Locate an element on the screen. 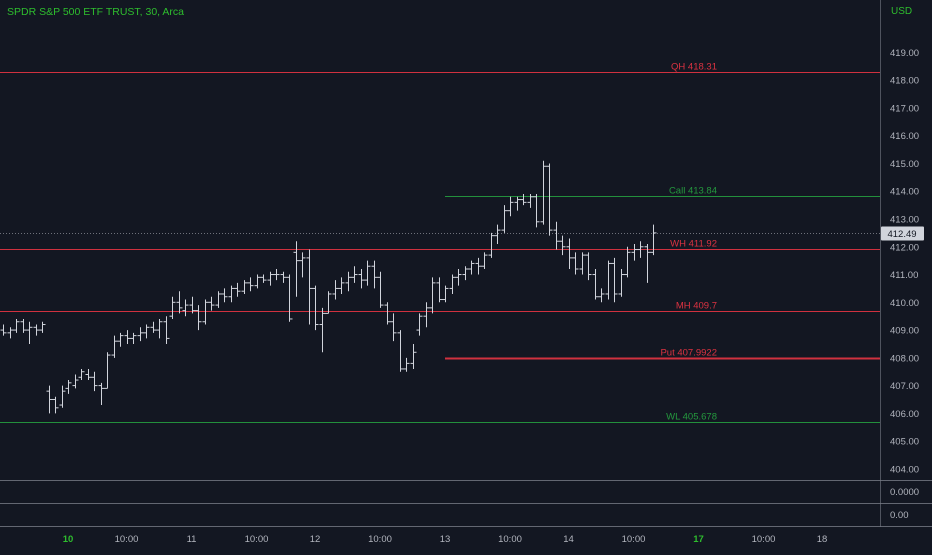 This screenshot has height=555, width=932. currency-label: USD is located at coordinates (902, 11).